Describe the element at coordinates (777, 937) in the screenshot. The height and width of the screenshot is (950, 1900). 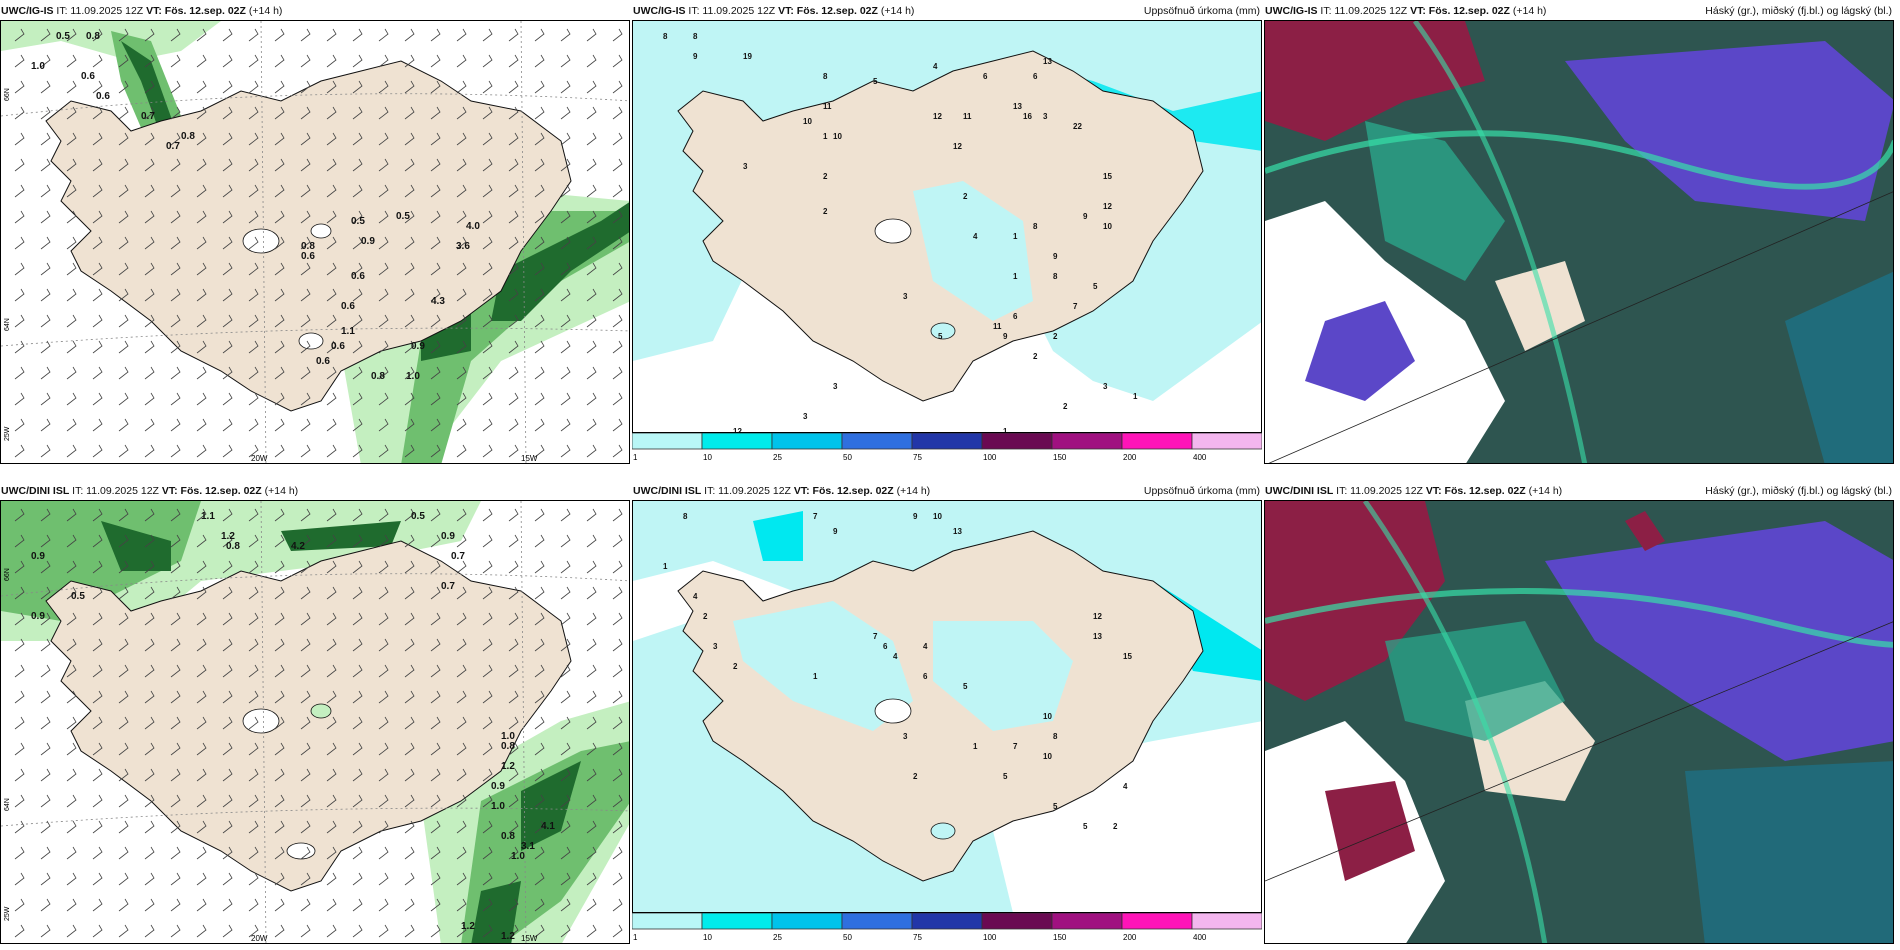
I see `colorbar-label: 25` at that location.